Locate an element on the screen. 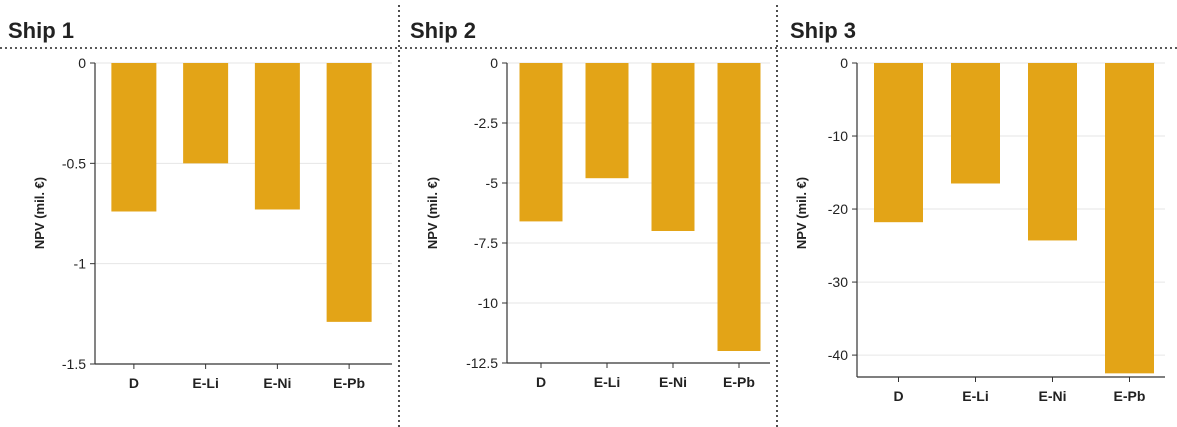  y-tick-label: -20 is located at coordinates (838, 209).